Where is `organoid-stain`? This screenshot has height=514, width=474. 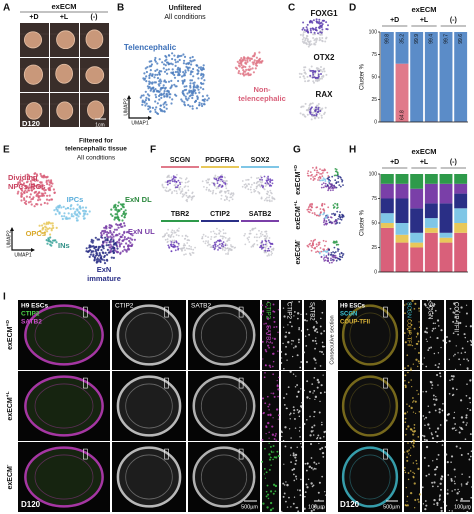 organoid-stain is located at coordinates (149, 335).